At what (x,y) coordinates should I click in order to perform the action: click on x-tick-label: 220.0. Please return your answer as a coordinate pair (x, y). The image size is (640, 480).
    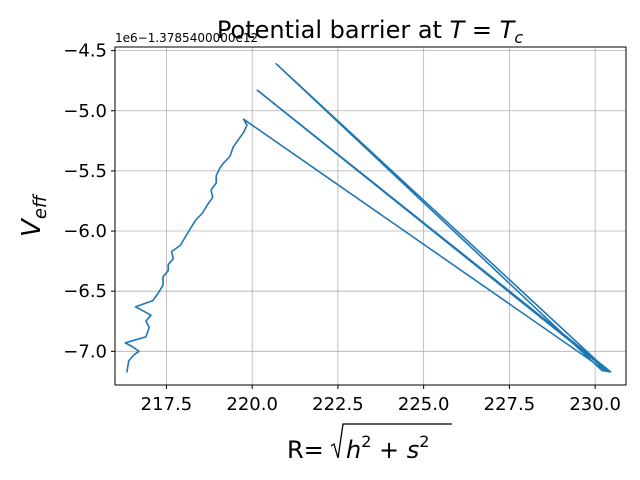
    Looking at the image, I should click on (252, 404).